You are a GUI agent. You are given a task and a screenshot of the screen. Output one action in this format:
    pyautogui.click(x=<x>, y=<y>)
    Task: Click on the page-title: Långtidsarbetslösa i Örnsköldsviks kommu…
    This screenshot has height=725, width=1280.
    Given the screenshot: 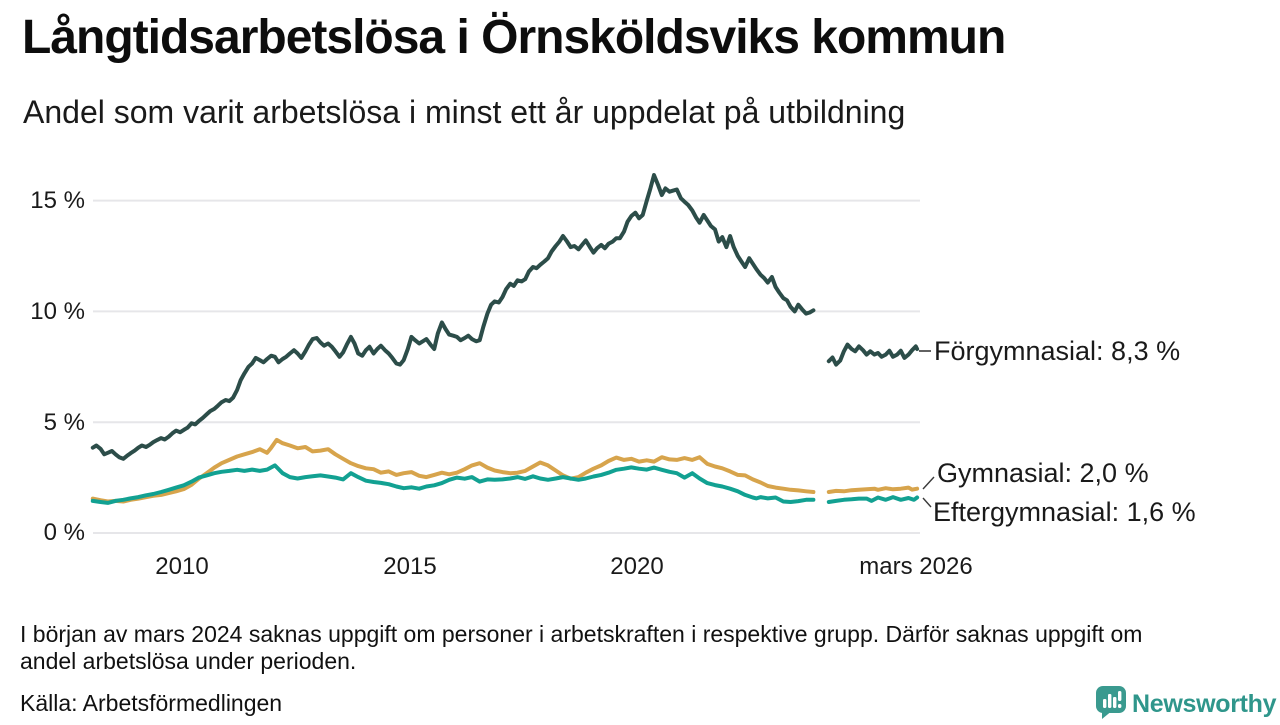 What is the action you would take?
    pyautogui.click(x=514, y=37)
    